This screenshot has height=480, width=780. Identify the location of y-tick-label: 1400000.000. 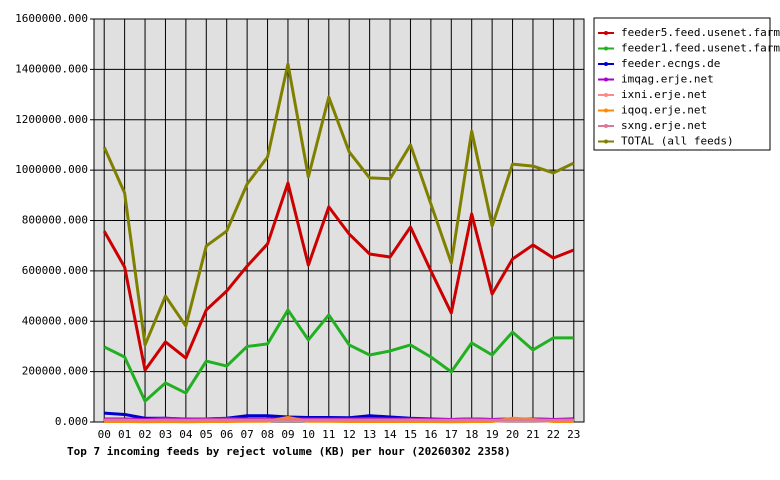
(51, 68).